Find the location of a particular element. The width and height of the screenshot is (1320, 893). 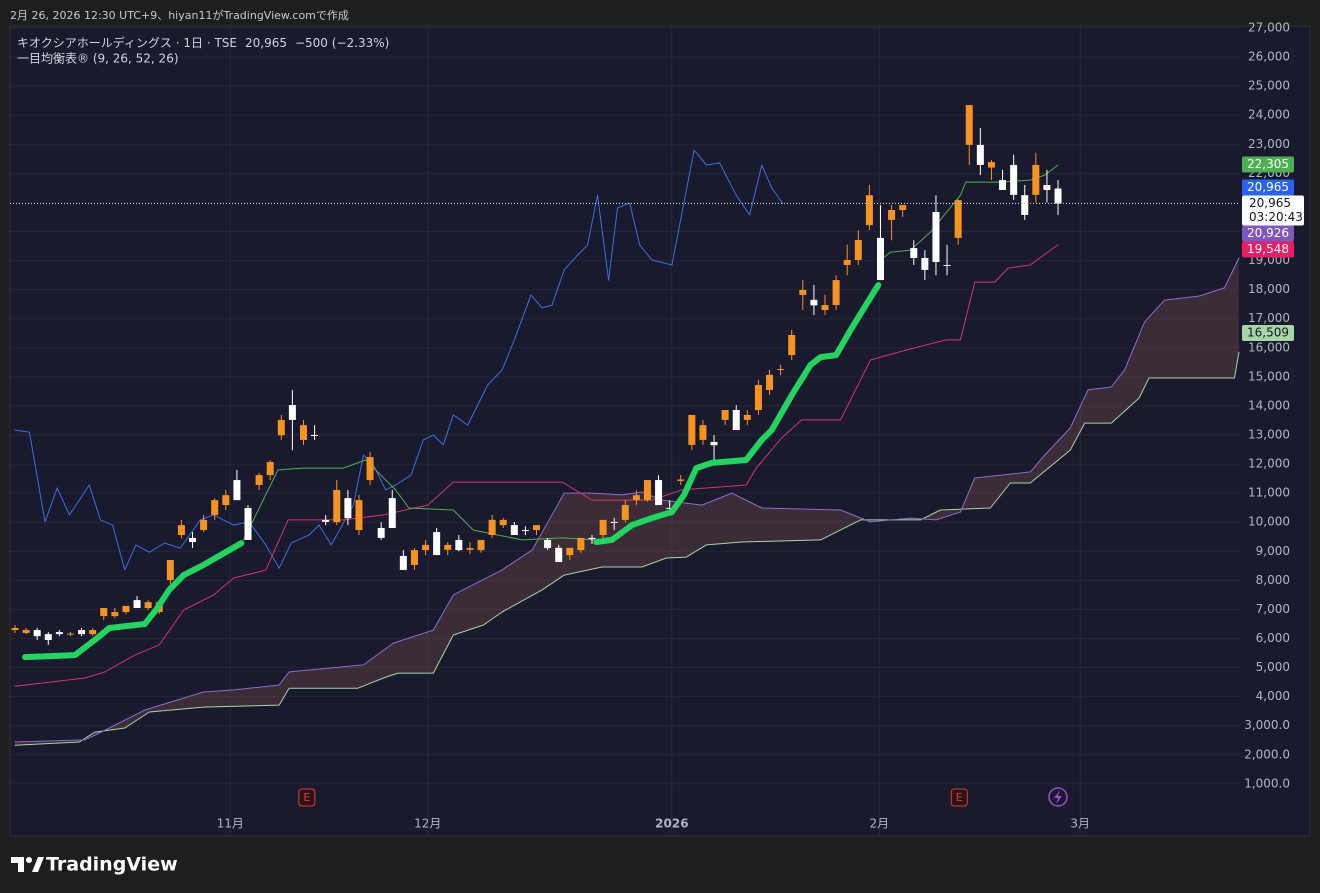

x-tick-label: 2月 is located at coordinates (880, 824).